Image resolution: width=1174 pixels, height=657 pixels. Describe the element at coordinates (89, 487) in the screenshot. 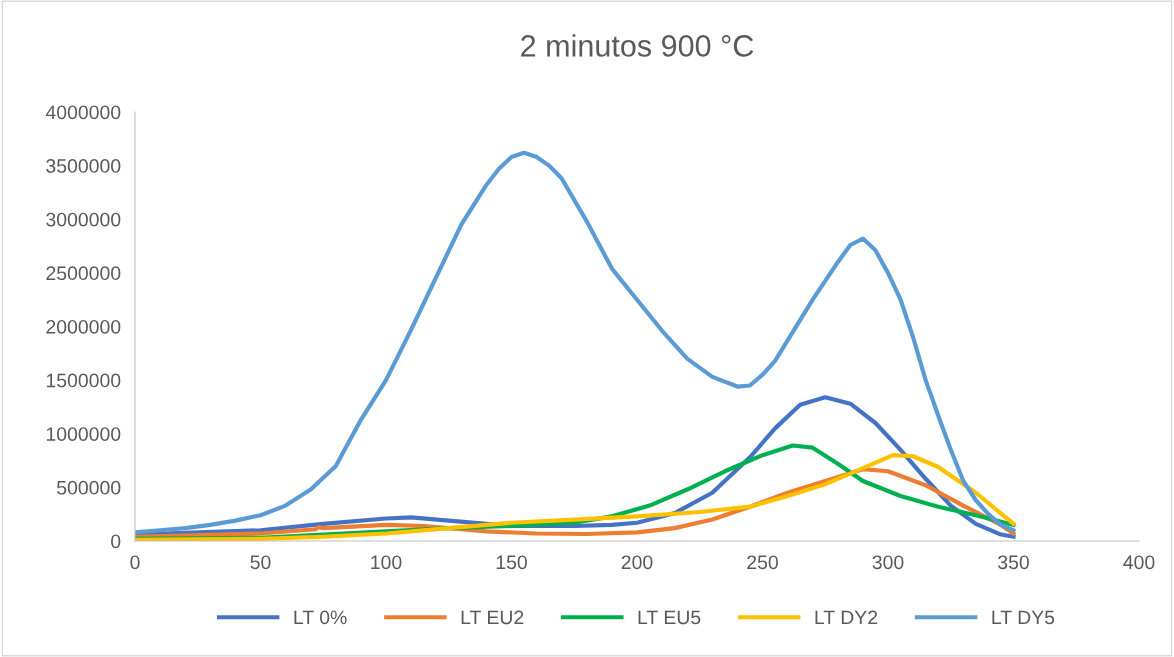

I see `y-tick-label: 500000` at that location.